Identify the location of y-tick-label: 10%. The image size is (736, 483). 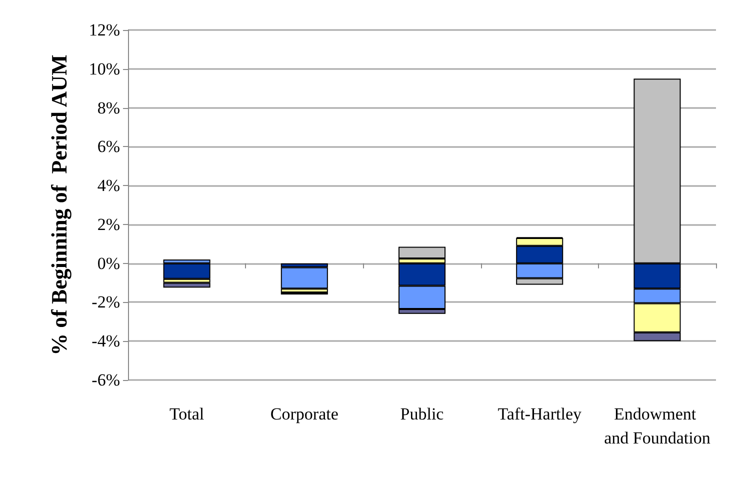
(104, 68).